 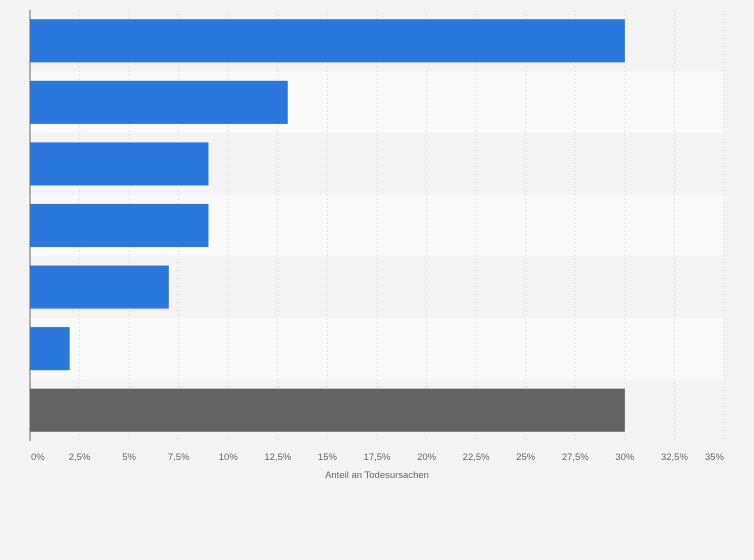 I want to click on x-tick-label: 7,5%, so click(x=179, y=457).